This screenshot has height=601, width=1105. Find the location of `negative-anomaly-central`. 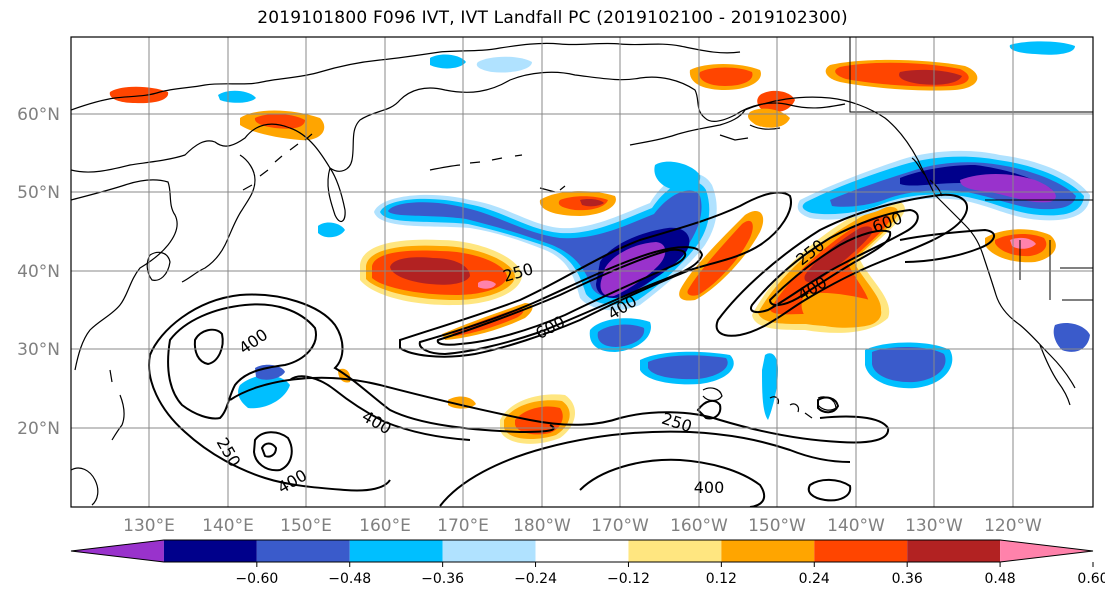

negative-anomaly-central is located at coordinates (664, 369).